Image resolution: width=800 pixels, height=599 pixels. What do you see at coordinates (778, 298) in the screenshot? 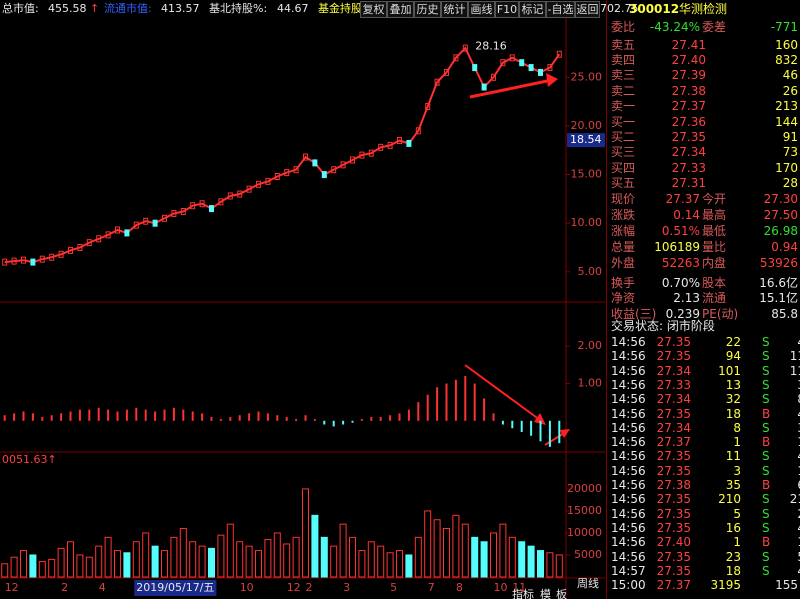
I see `stat-value: 15.1亿` at bounding box center [778, 298].